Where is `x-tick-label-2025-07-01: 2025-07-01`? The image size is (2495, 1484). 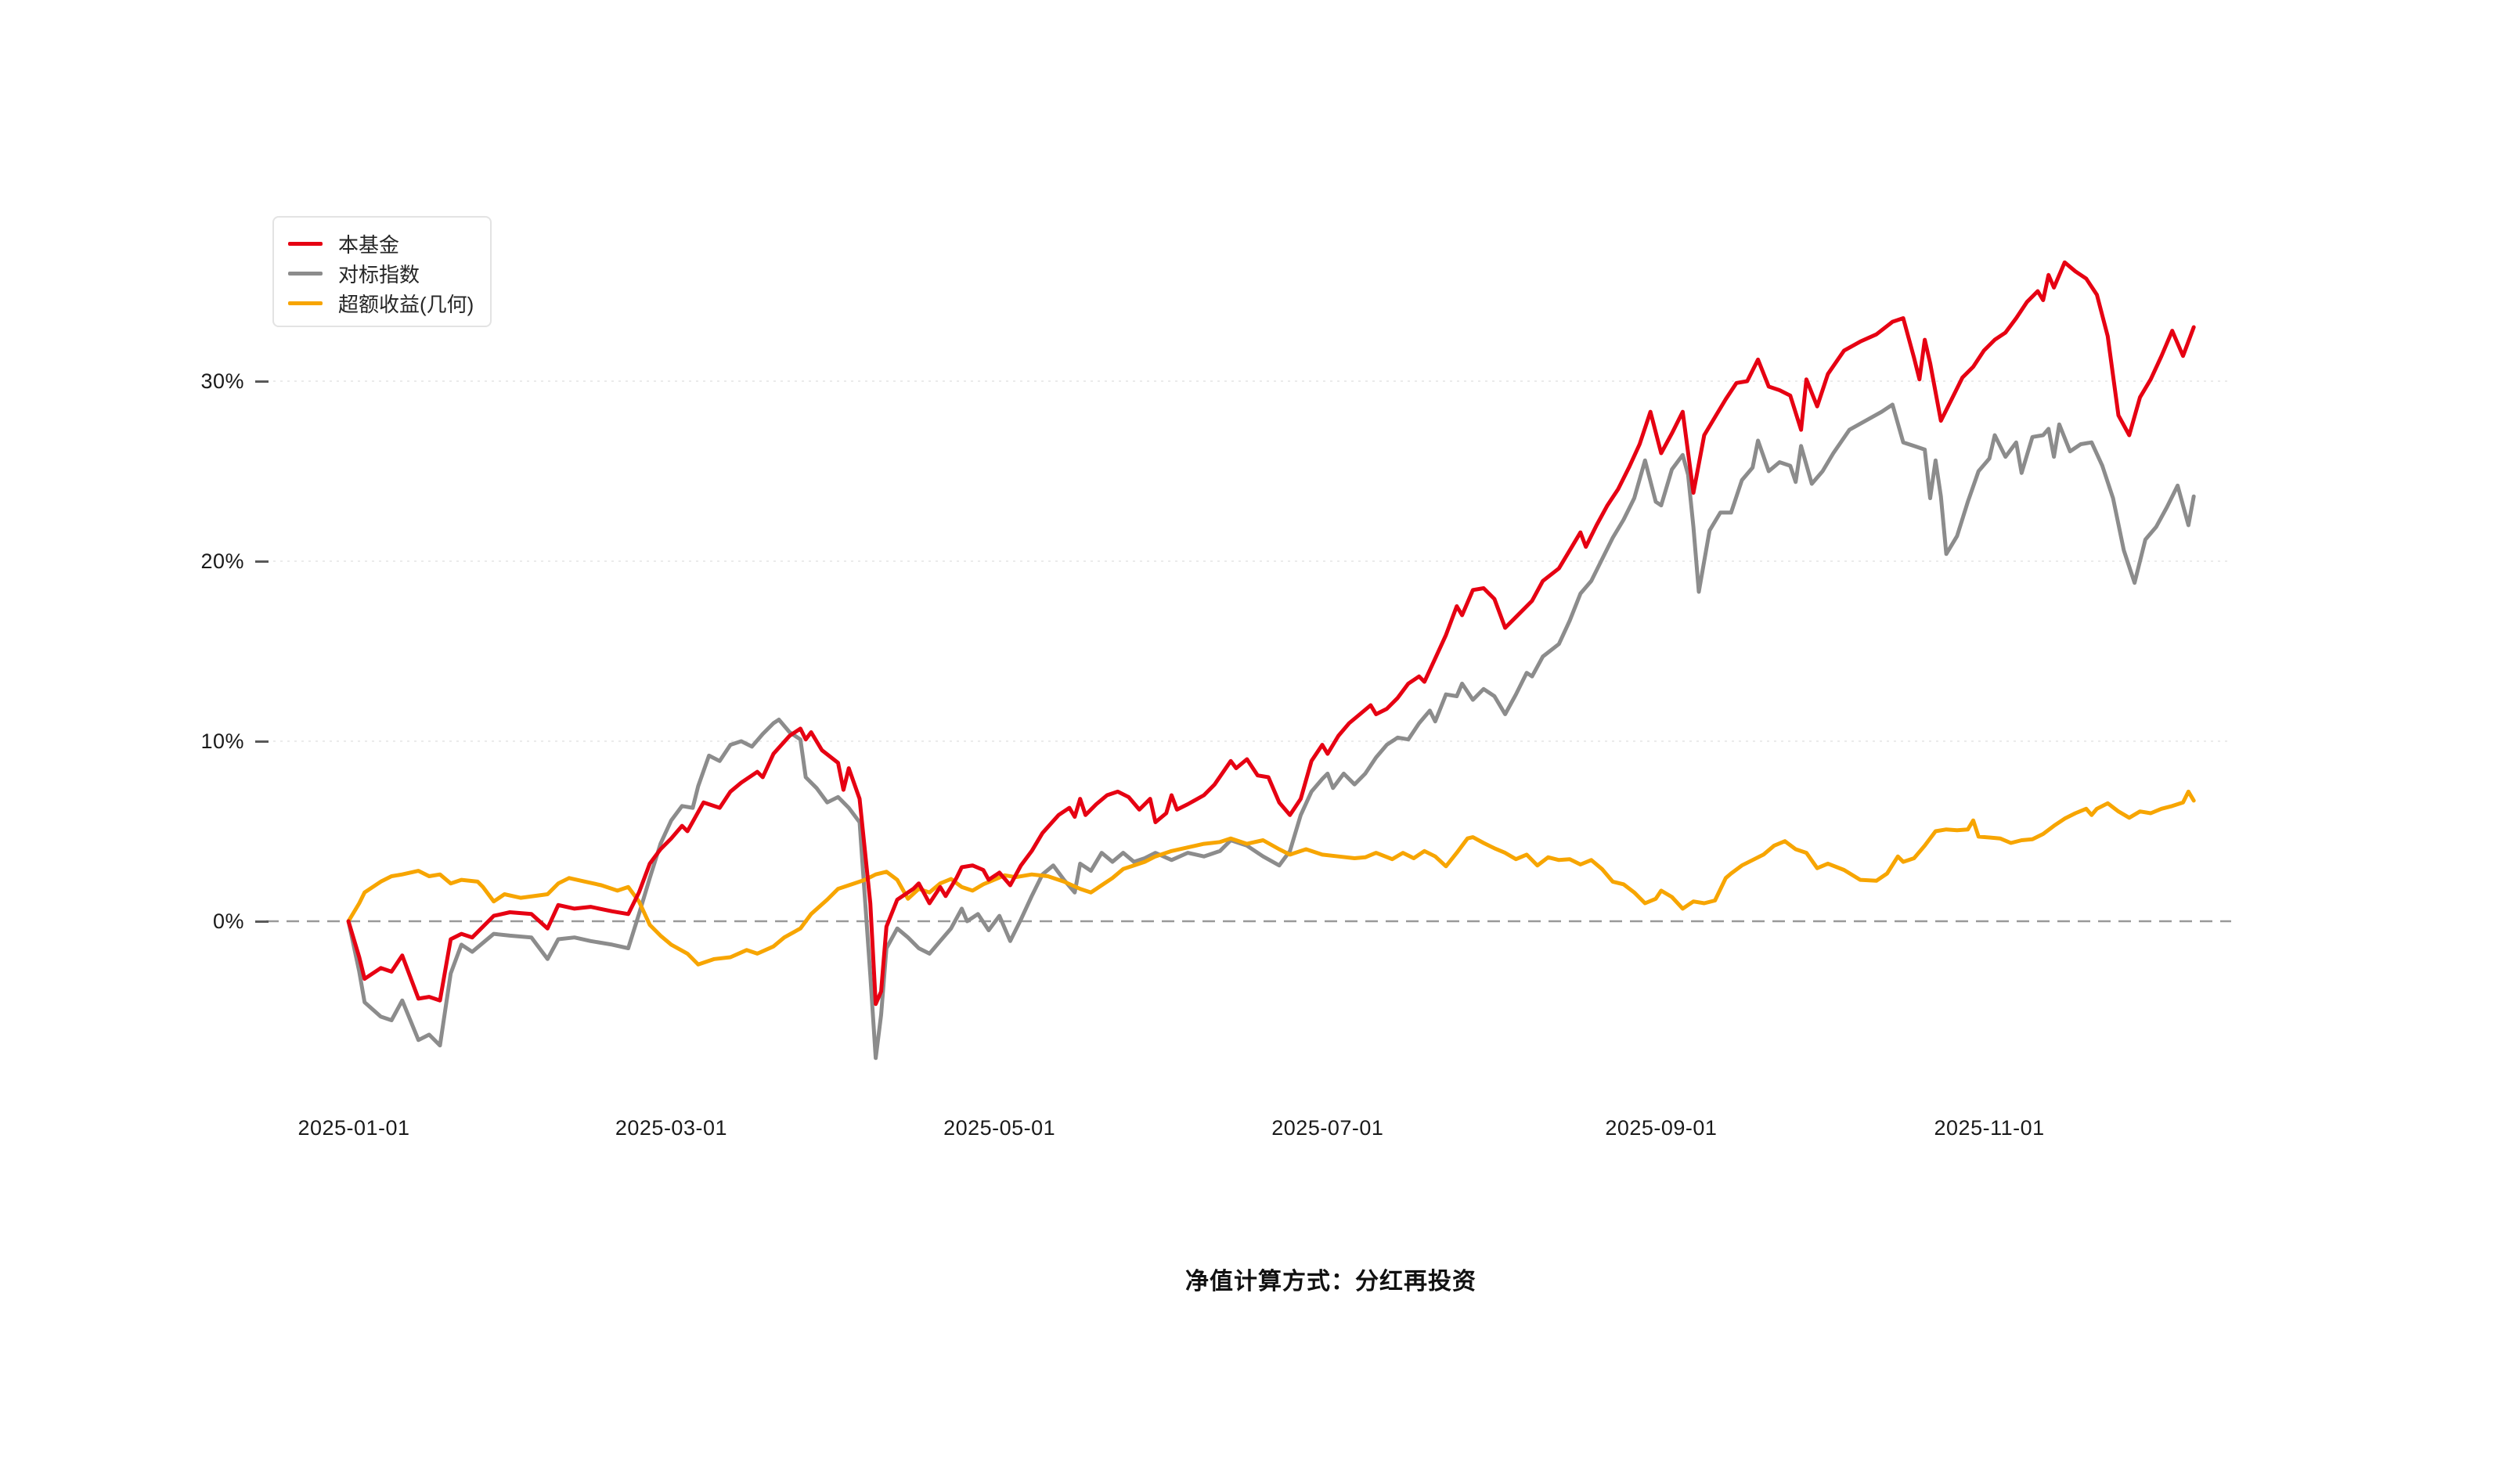
x-tick-label-2025-07-01: 2025-07-01 is located at coordinates (1327, 1128).